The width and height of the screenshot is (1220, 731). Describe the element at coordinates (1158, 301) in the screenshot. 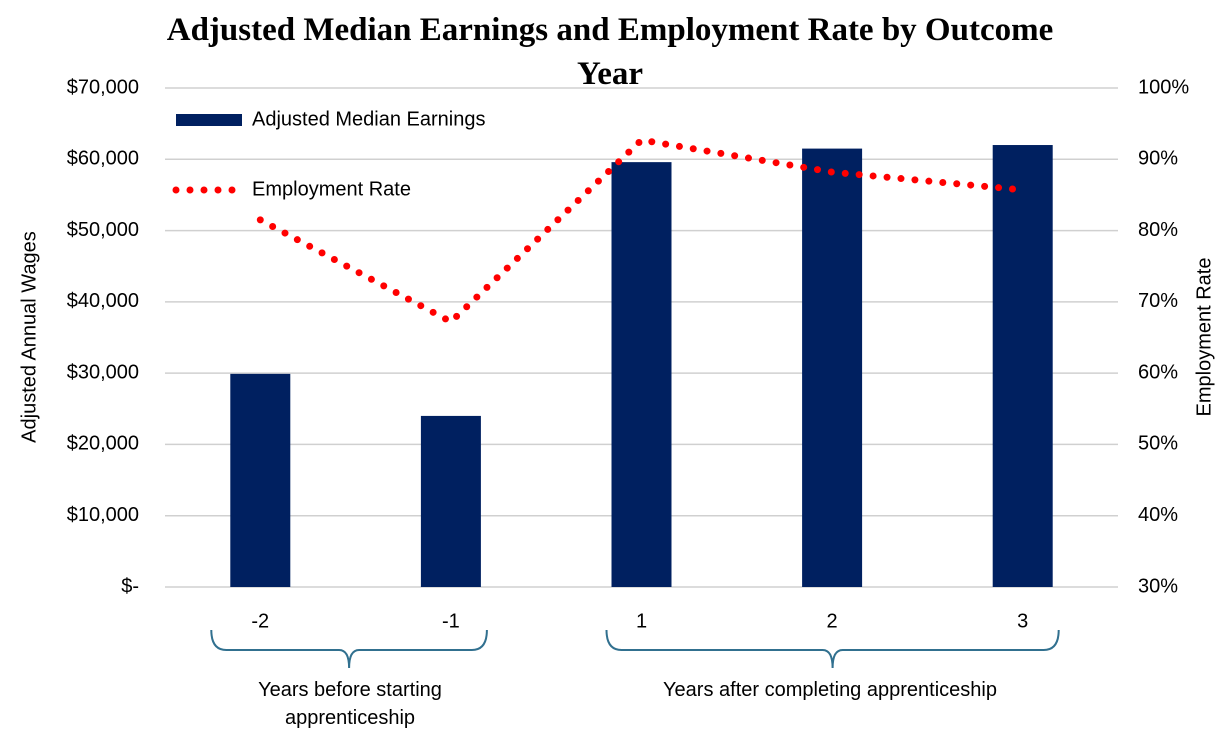

I see `y2-tick-label: 70%` at that location.